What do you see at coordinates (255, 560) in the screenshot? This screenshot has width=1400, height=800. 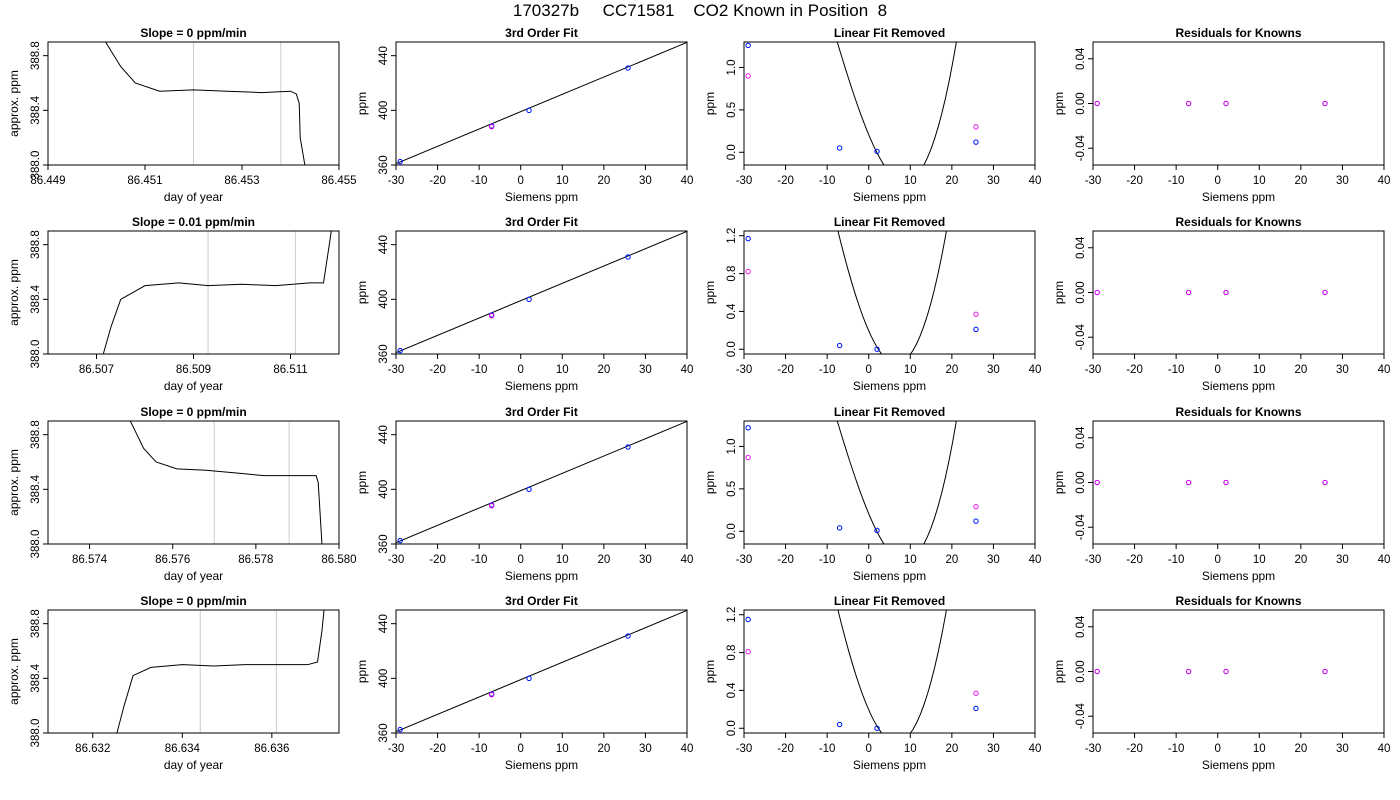 I see `x-tick-label: 86.578` at bounding box center [255, 560].